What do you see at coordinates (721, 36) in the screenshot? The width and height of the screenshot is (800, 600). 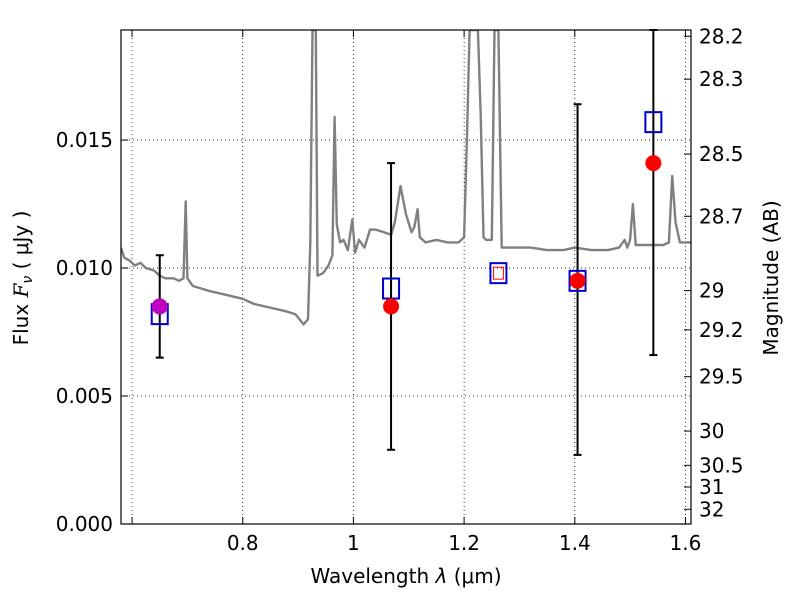 I see `mag-tick-label: 28.2` at bounding box center [721, 36].